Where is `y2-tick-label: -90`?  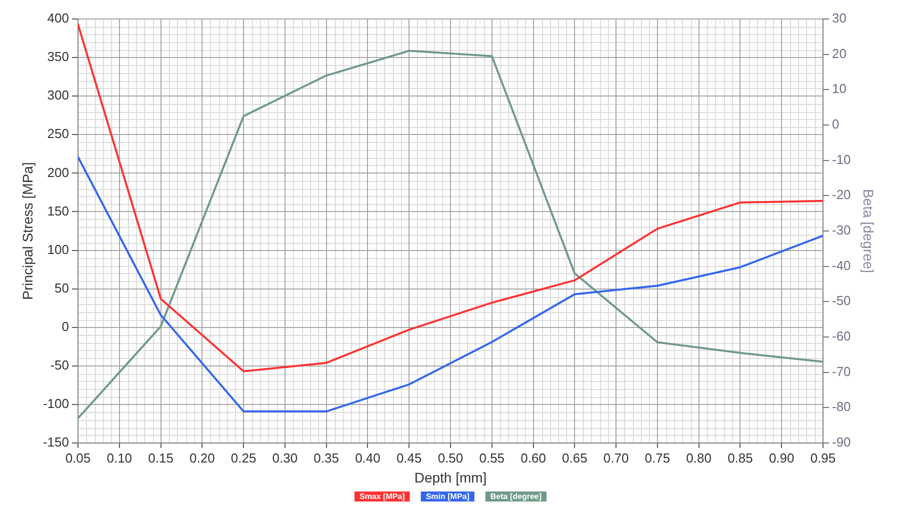 y2-tick-label: -90 is located at coordinates (841, 442).